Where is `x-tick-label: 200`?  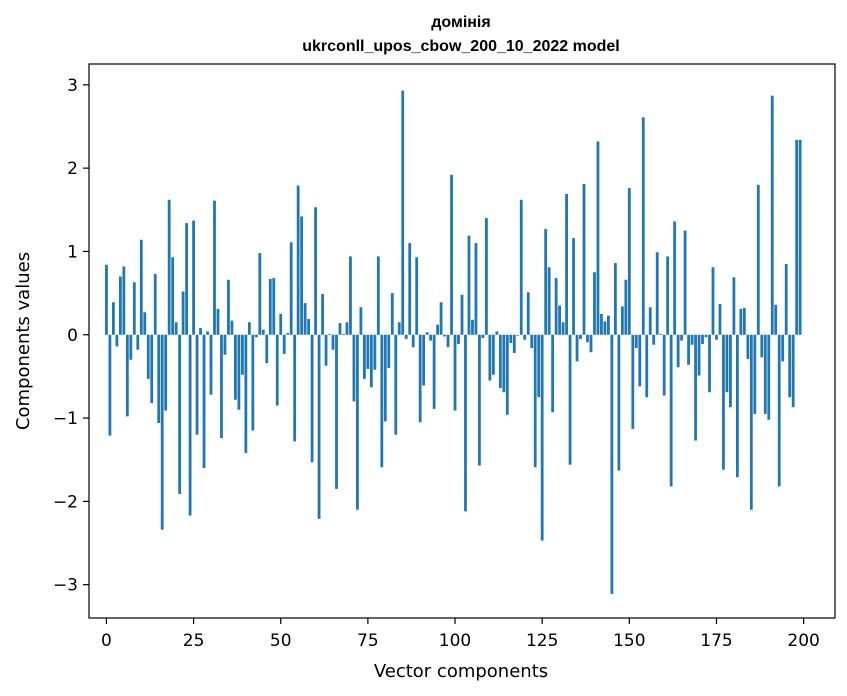 x-tick-label: 200 is located at coordinates (803, 641).